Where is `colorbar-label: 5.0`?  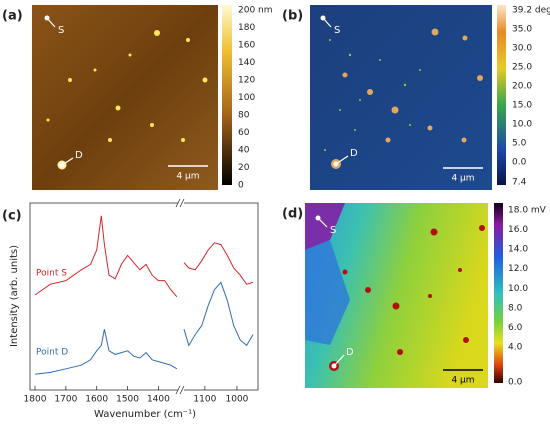 colorbar-label: 5.0 is located at coordinates (519, 144).